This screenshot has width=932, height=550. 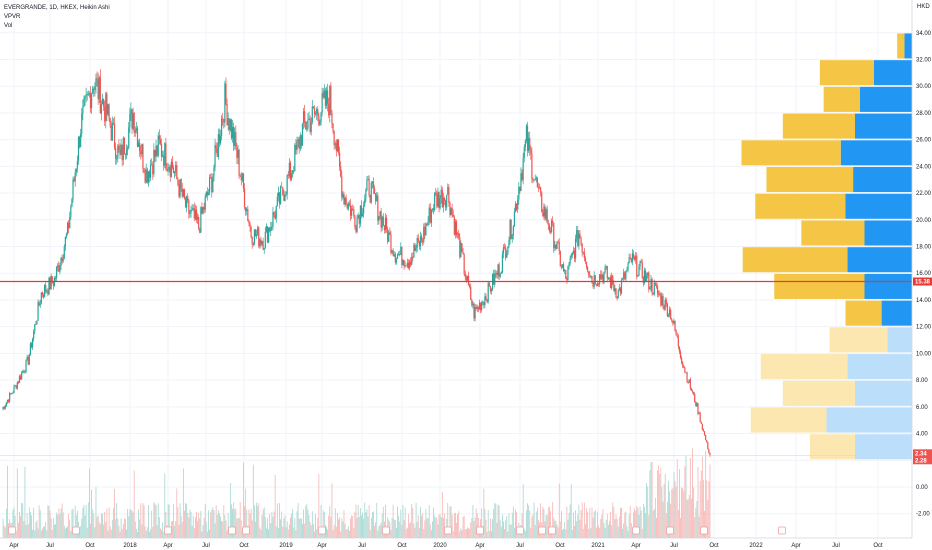 What do you see at coordinates (8, 26) in the screenshot?
I see `indicator-vol-label: Vol` at bounding box center [8, 26].